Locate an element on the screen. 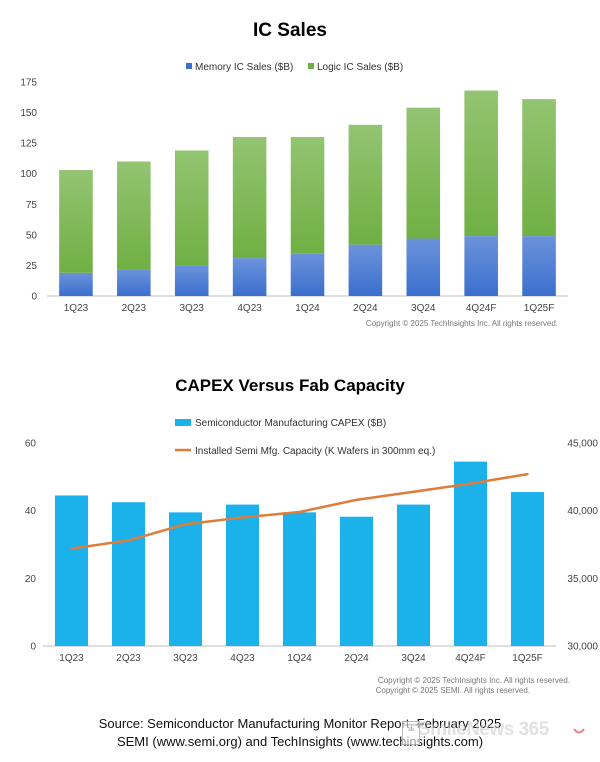 Image resolution: width=600 pixels, height=762 pixels. point-capacity-2Q24 is located at coordinates (356, 500).